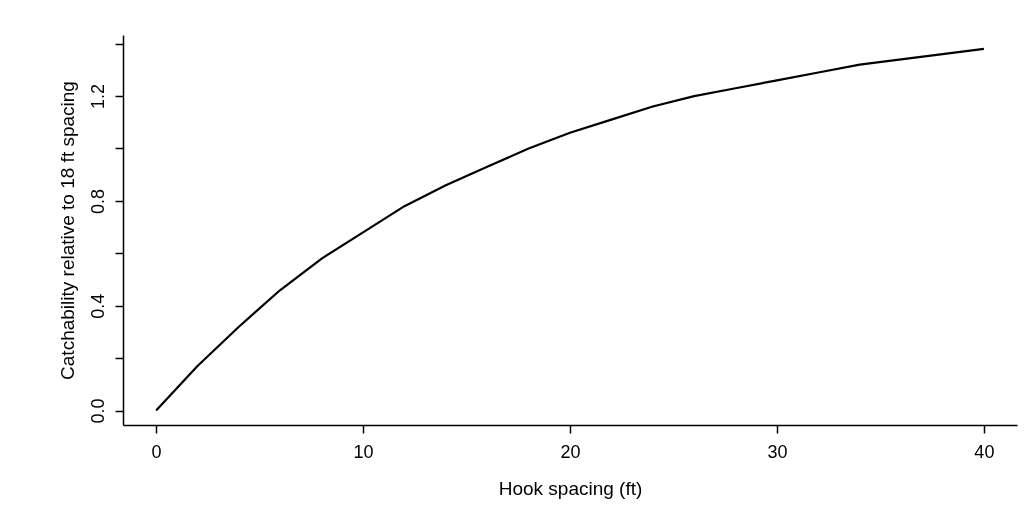 This screenshot has height=531, width=1027. Describe the element at coordinates (156, 451) in the screenshot. I see `x-tick-label: 0` at that location.